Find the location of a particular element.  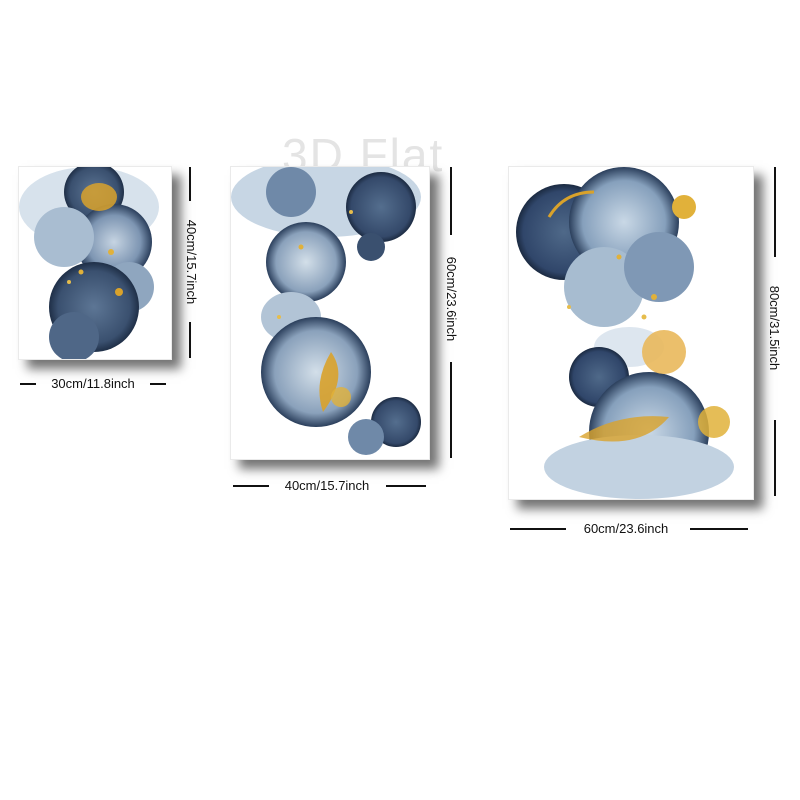

small-height-label: 40cm/15.7inch is located at coordinates (191, 262).